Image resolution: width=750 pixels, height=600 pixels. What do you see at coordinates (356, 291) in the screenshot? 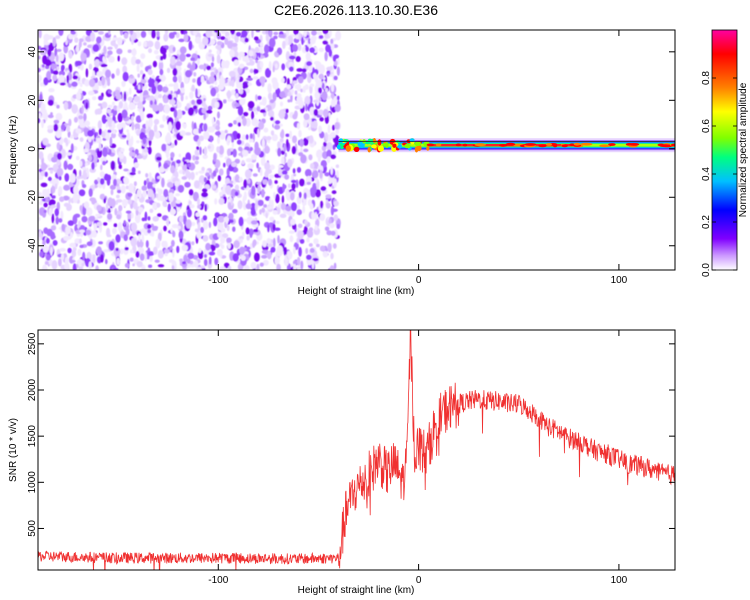
I see `spectrogram-x-label: Height of straight line (km)` at bounding box center [356, 291].